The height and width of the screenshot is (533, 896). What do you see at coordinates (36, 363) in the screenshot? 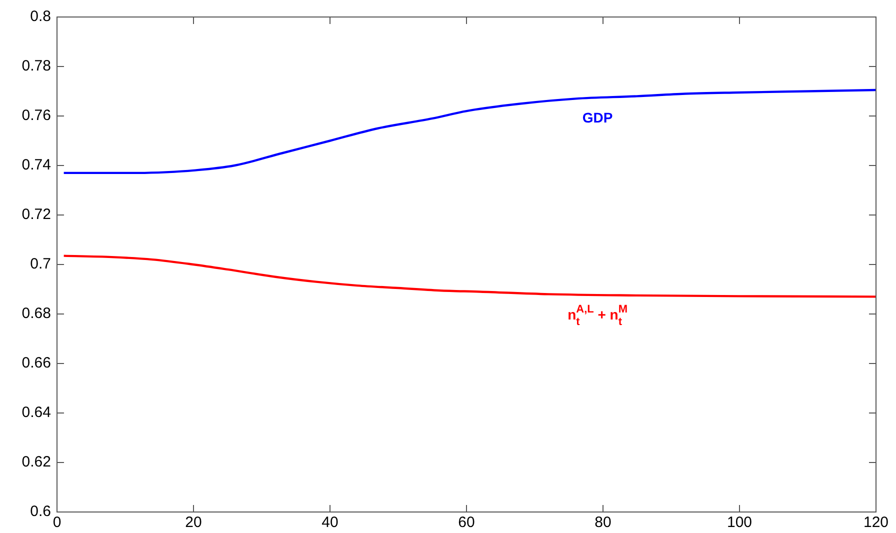
I see `y-tick-label: 0.66` at bounding box center [36, 363].